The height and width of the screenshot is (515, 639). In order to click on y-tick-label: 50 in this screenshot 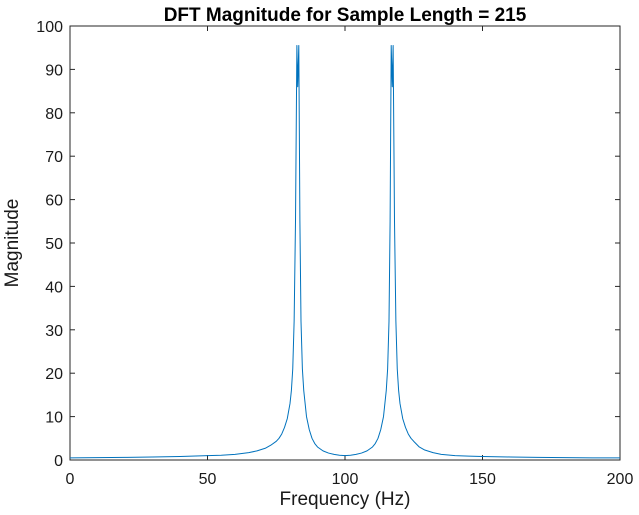, I will do `click(54, 244)`.